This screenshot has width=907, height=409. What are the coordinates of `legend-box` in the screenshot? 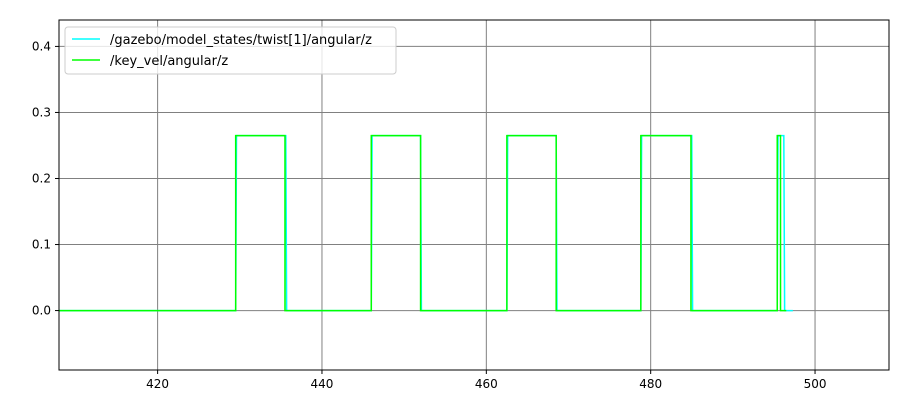 It's located at (230, 50).